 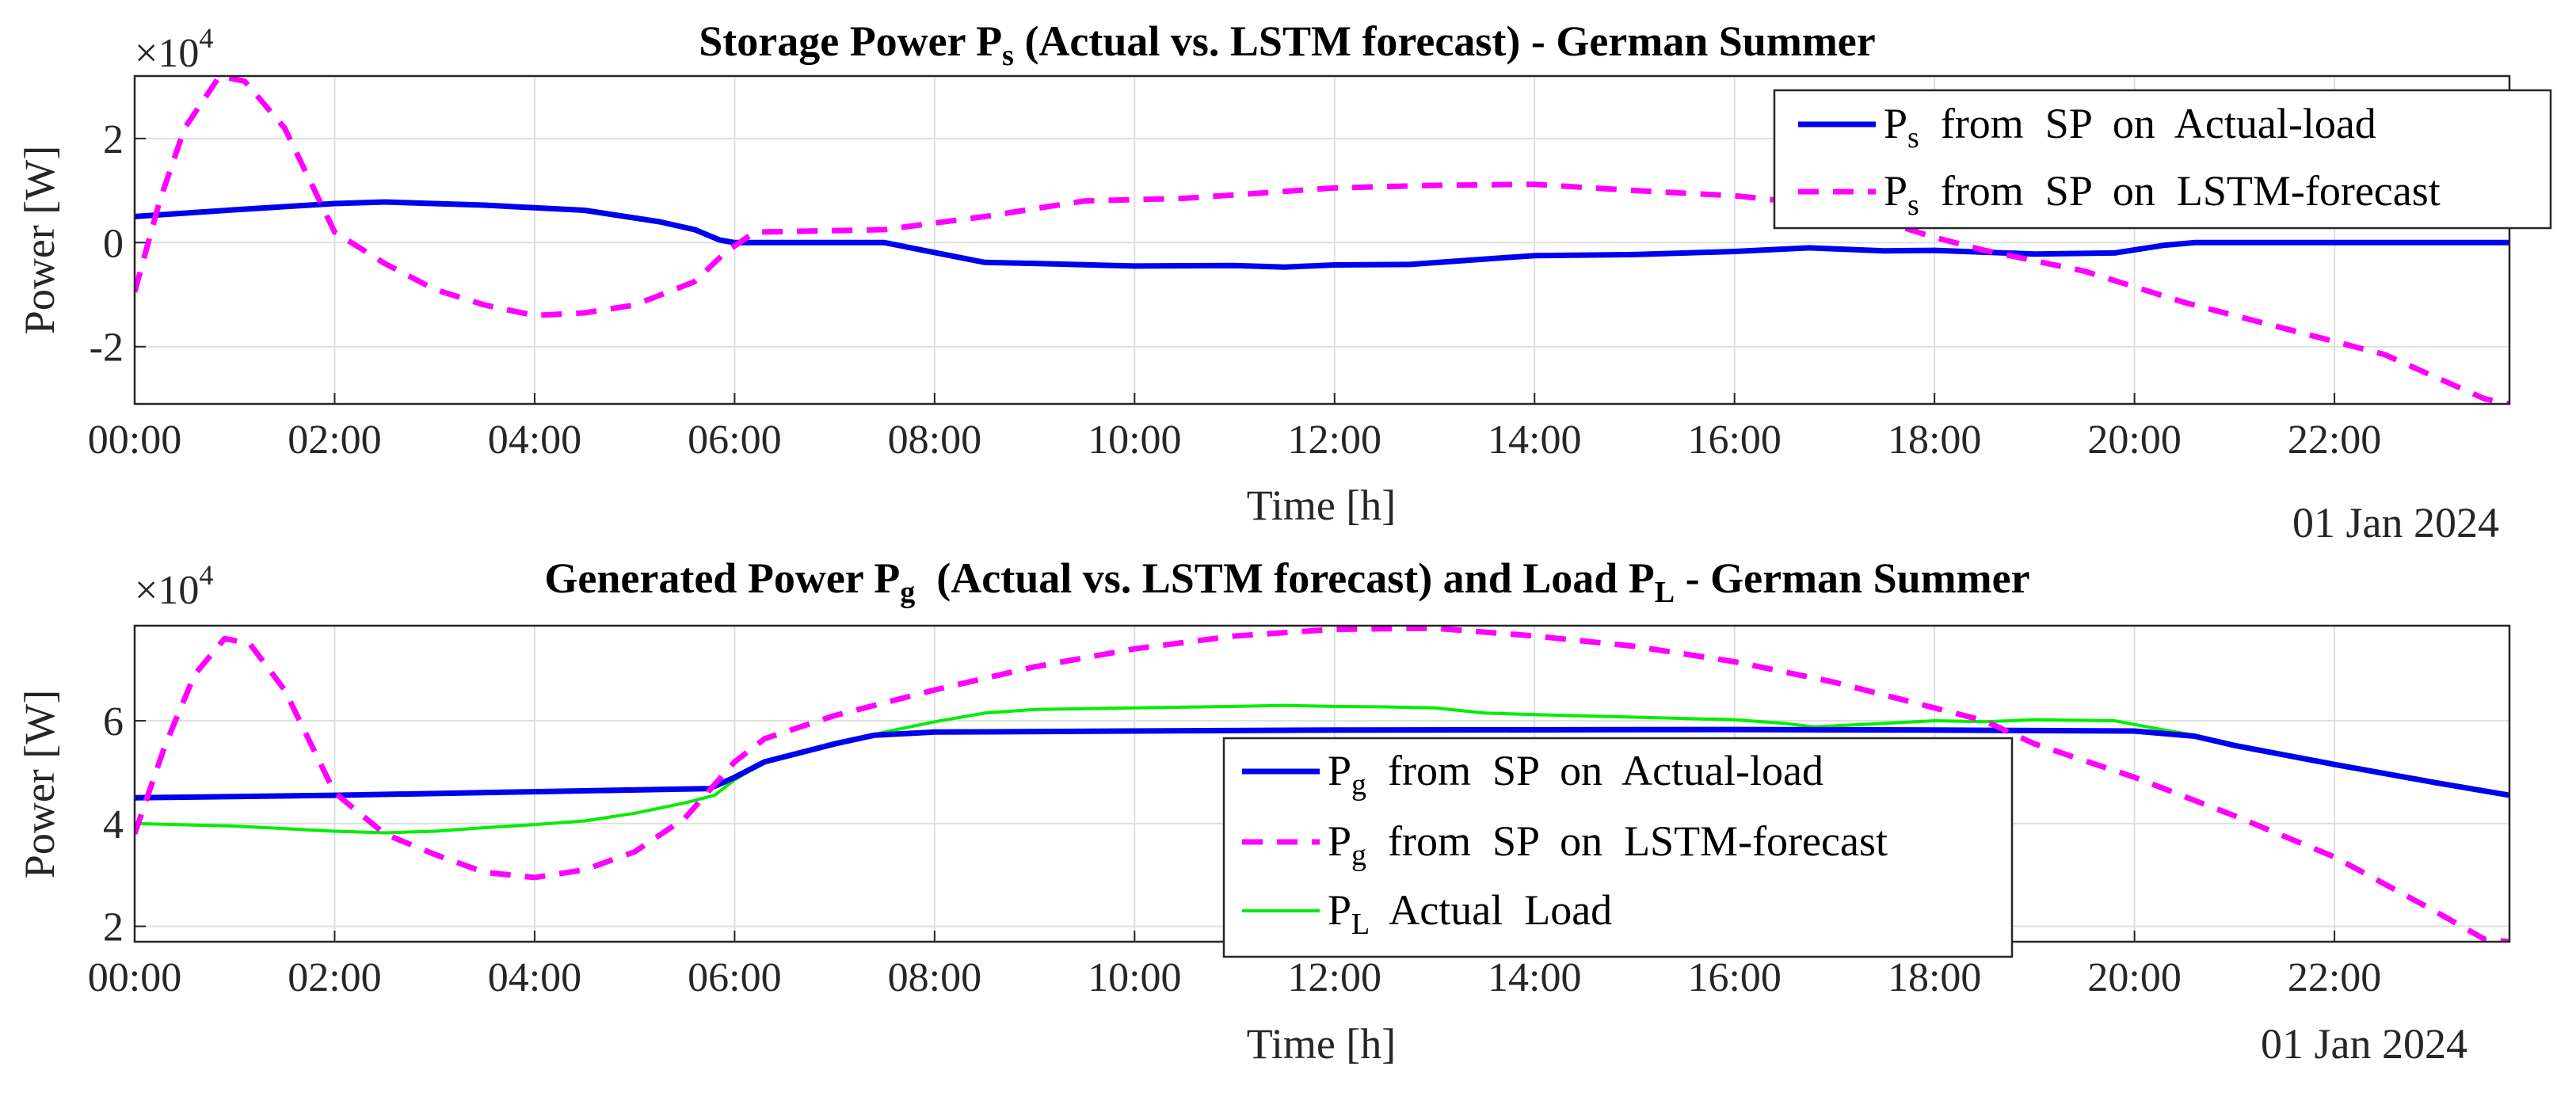 I want to click on chart1-xtick-label: 00:00, so click(x=135, y=440).